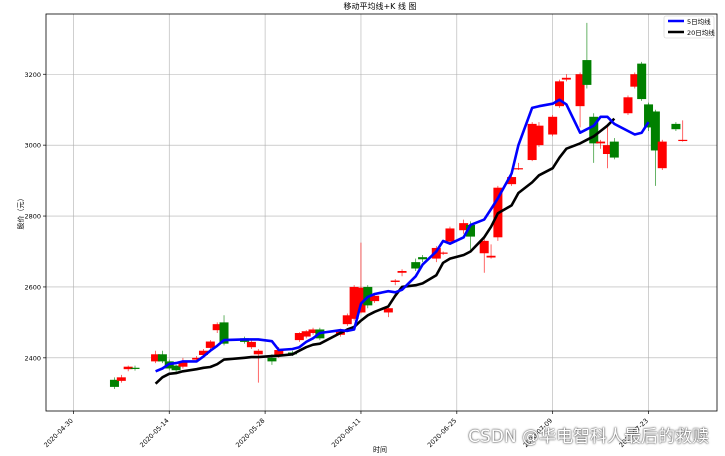  Describe the element at coordinates (588, 437) in the screenshot. I see `watermark-text: CSDN @华电智科人最后的救赎` at that location.